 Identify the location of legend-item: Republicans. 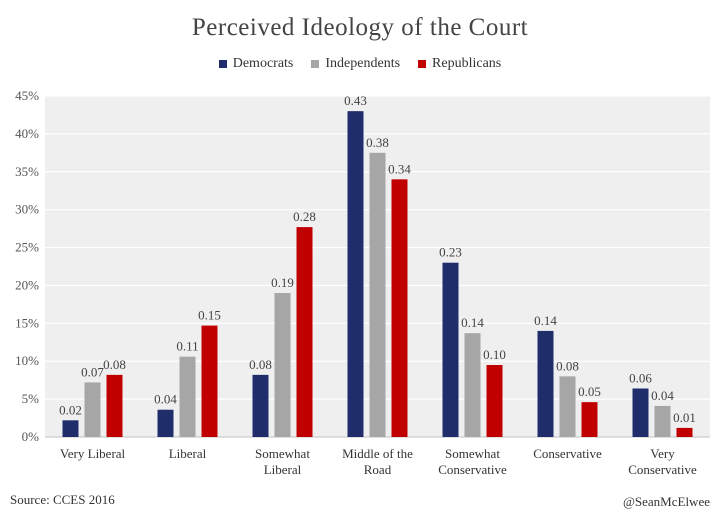
(459, 64).